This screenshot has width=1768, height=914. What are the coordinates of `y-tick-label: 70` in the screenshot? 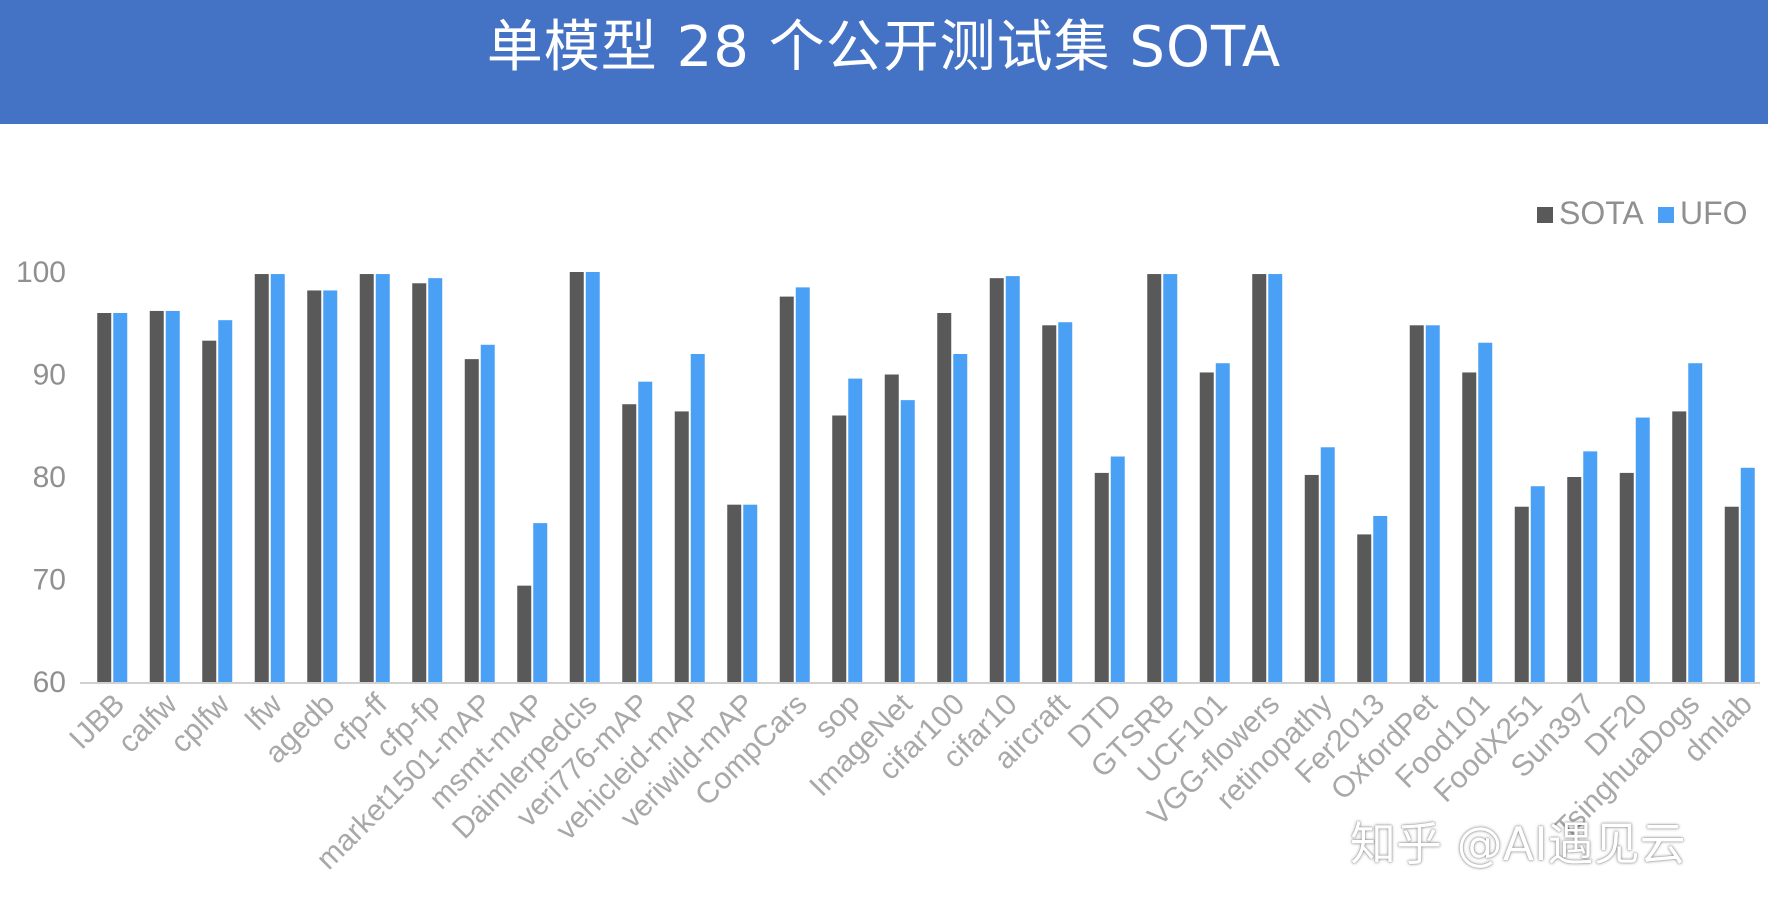 It's located at (49, 580).